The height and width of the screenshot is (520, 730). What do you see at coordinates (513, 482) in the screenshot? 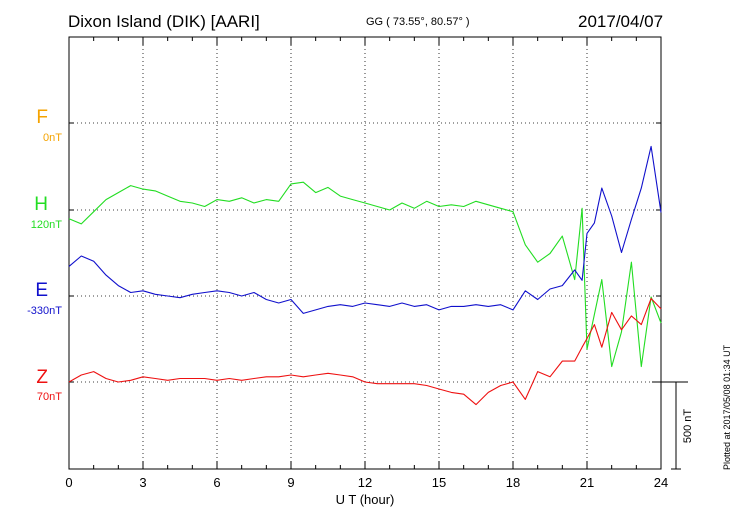
I see `x-tick-label: 18` at bounding box center [513, 482].